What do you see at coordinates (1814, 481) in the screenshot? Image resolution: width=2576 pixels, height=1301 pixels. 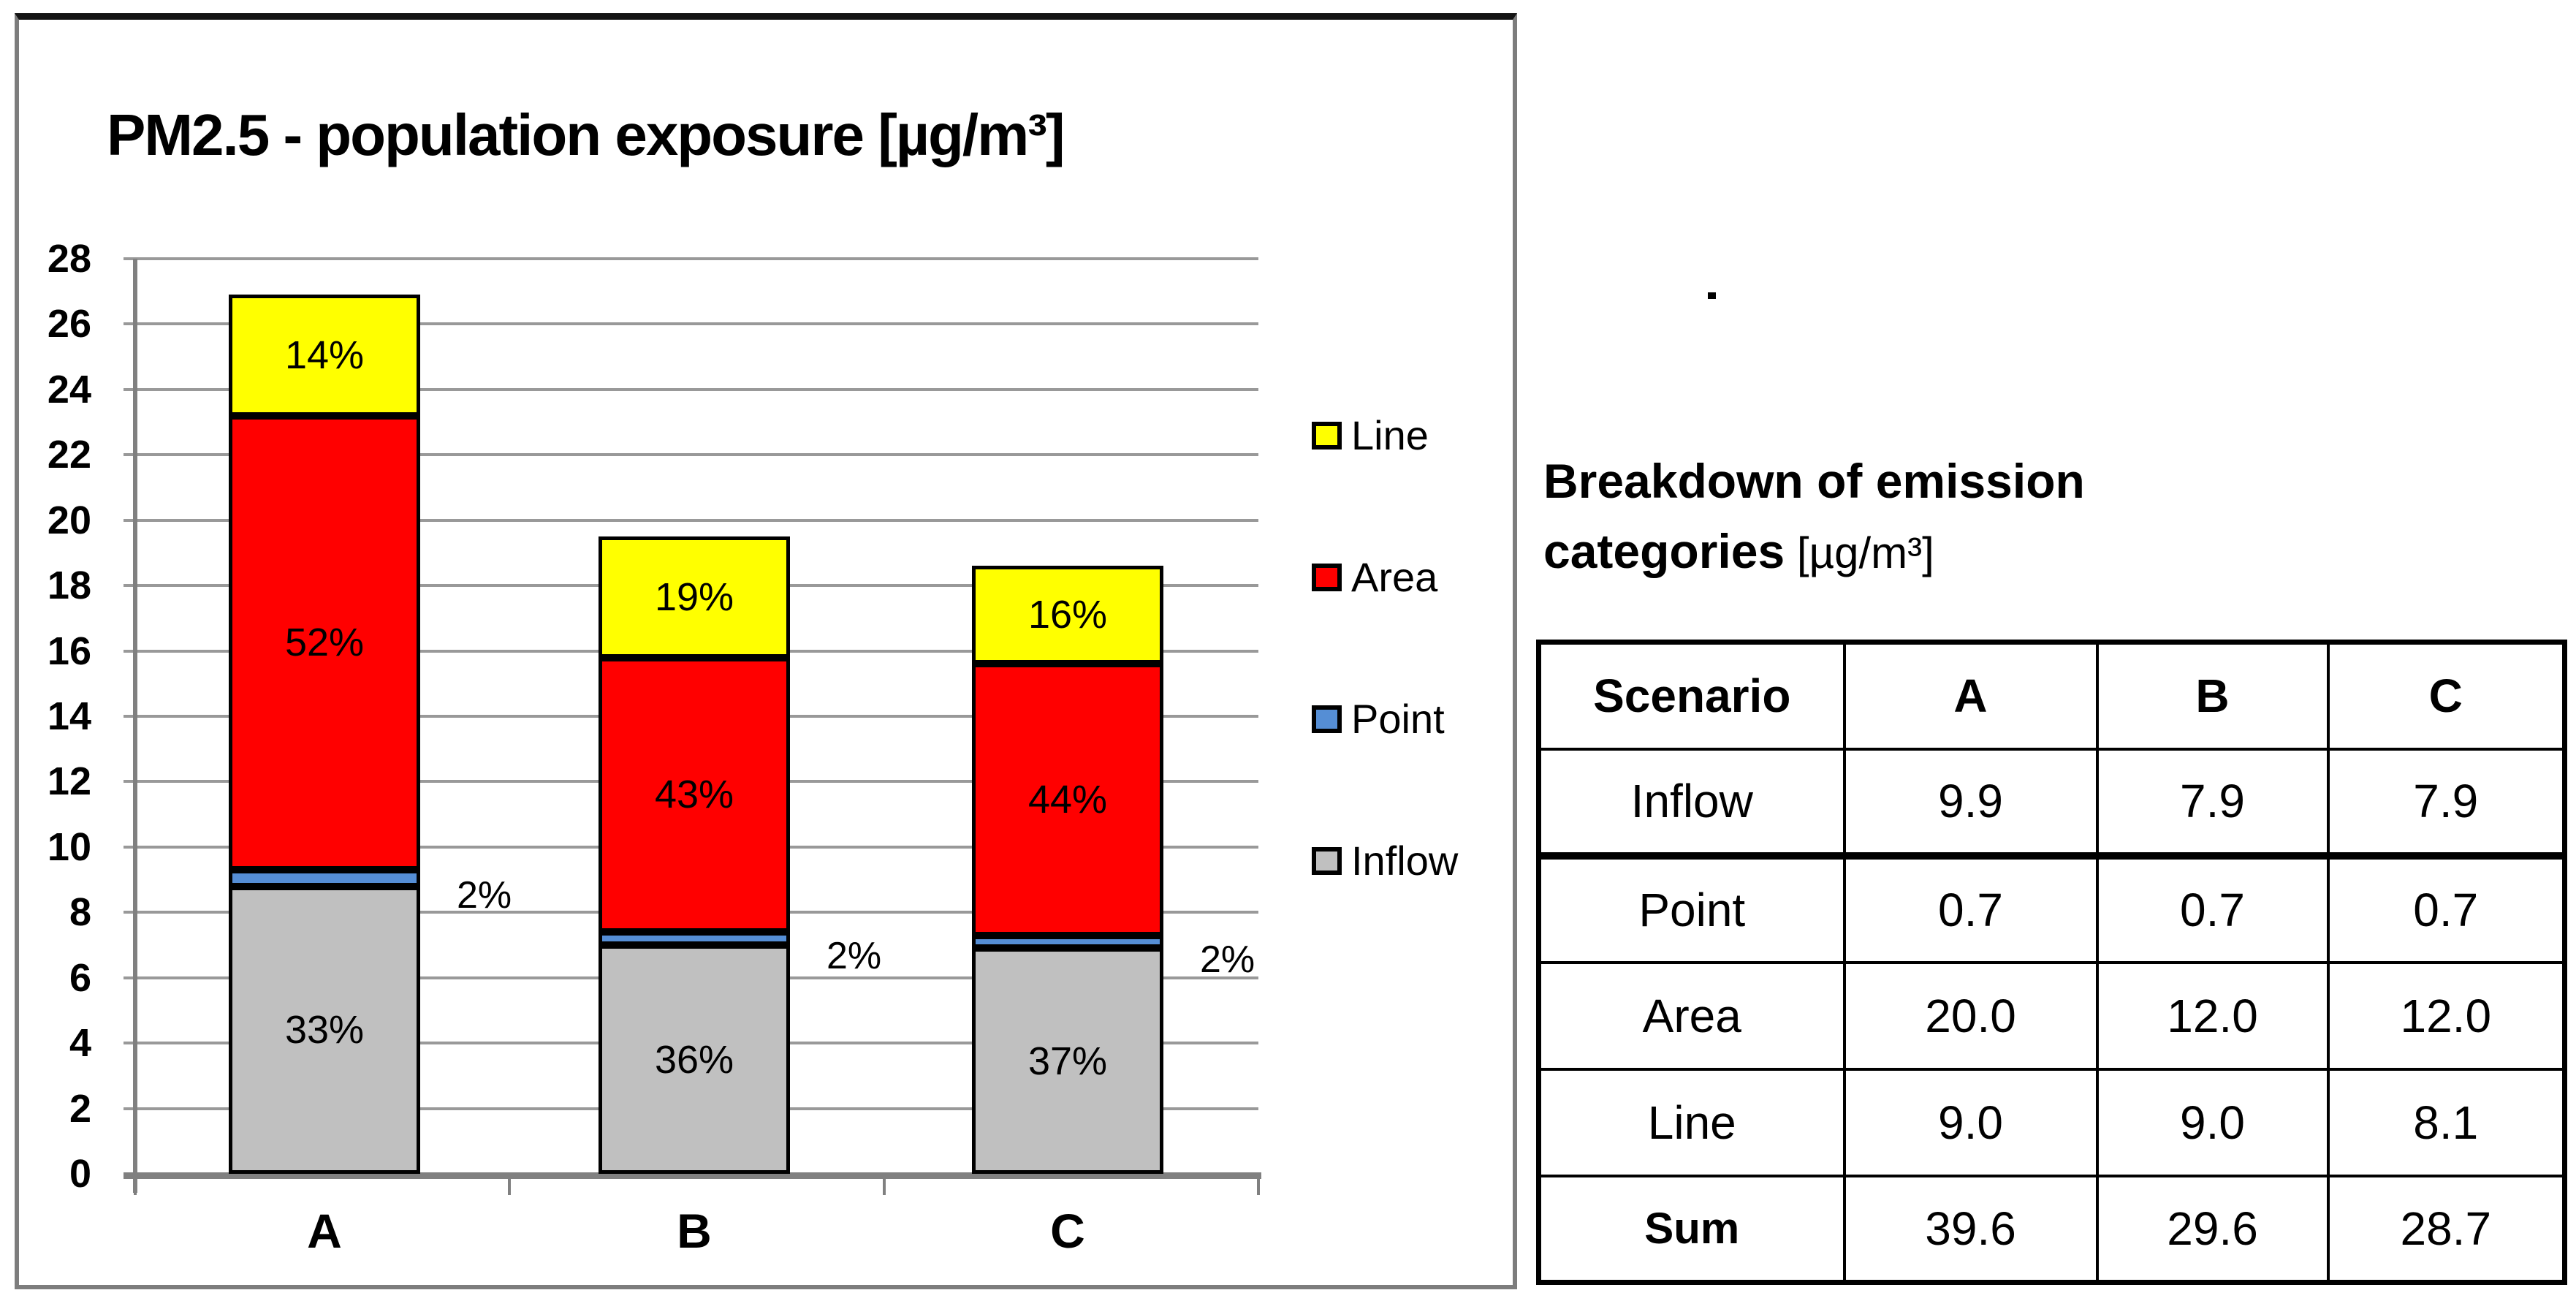 I see `table-heading-line1: Breakdown of emission` at bounding box center [1814, 481].